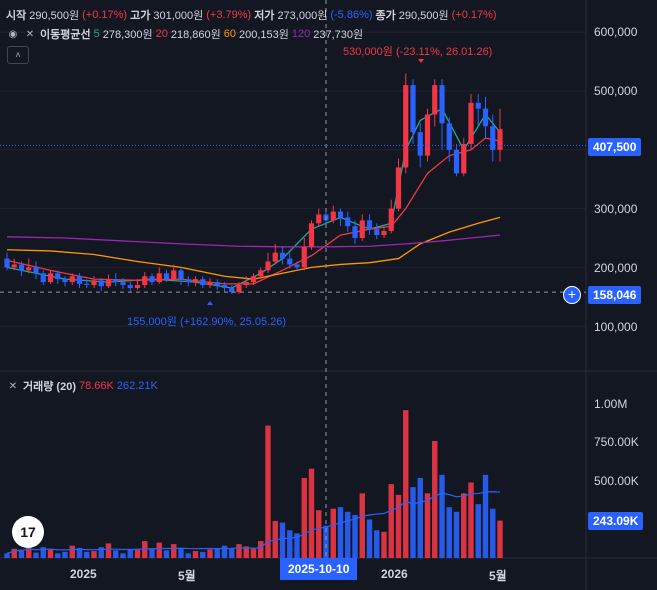 This screenshot has width=657, height=590. I want to click on high-value: 301,000원, so click(178, 16).